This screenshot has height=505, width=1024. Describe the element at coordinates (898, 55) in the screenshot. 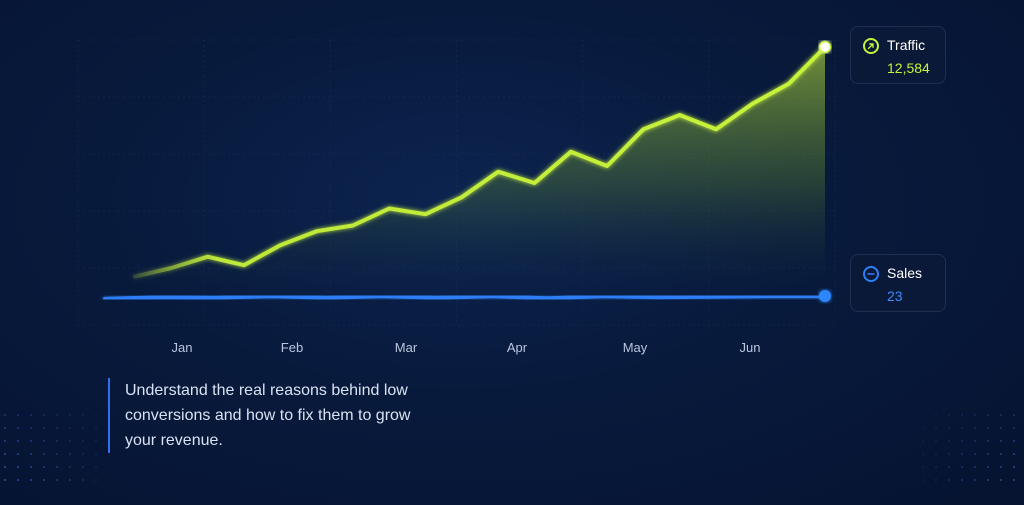

I see `traffic-legend-card: Traffic 12,584` at that location.